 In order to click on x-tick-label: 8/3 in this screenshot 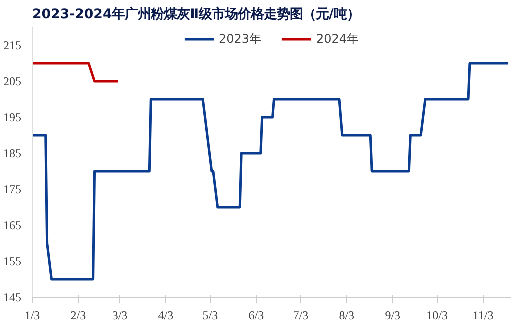, I will do `click(347, 315)`.